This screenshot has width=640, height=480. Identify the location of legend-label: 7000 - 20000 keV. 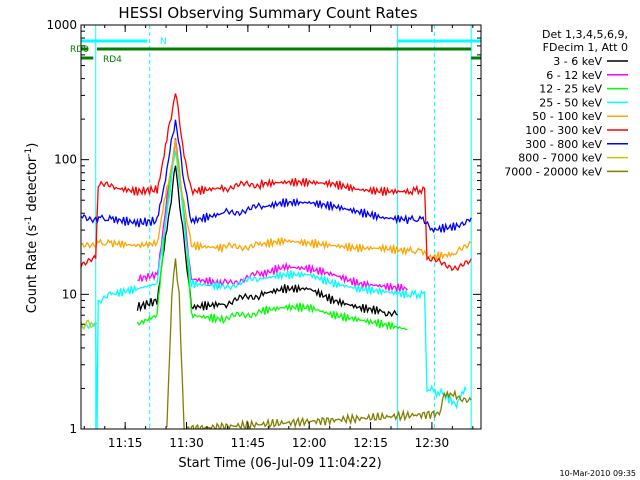
(553, 171).